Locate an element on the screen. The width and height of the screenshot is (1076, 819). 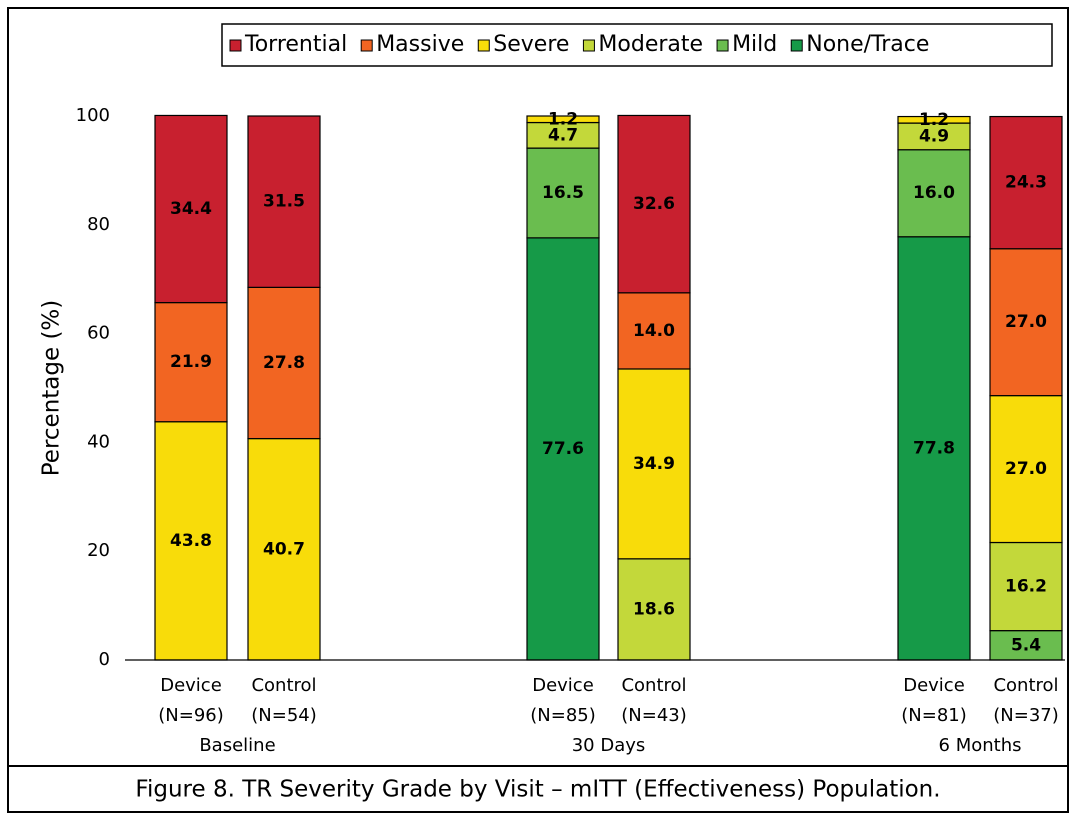
data-label: 32.6 is located at coordinates (654, 204).